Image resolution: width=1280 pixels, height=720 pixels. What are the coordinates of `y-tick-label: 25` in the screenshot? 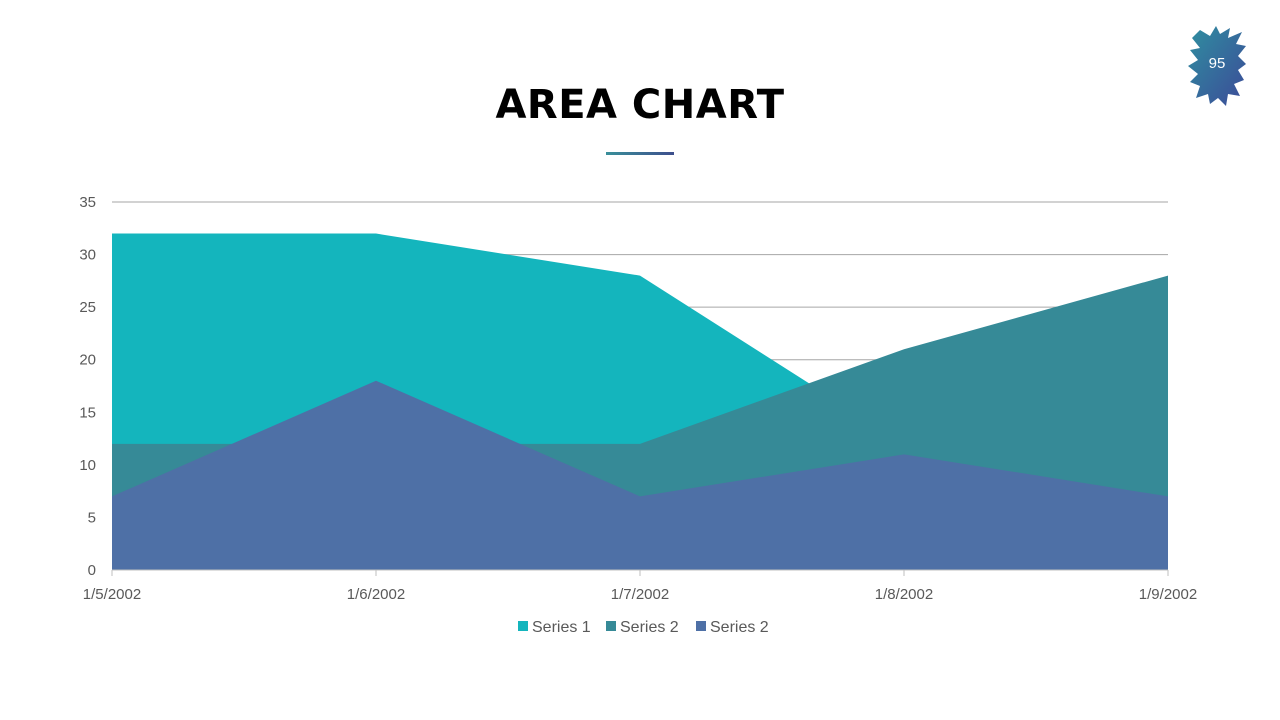 It's located at (87, 307).